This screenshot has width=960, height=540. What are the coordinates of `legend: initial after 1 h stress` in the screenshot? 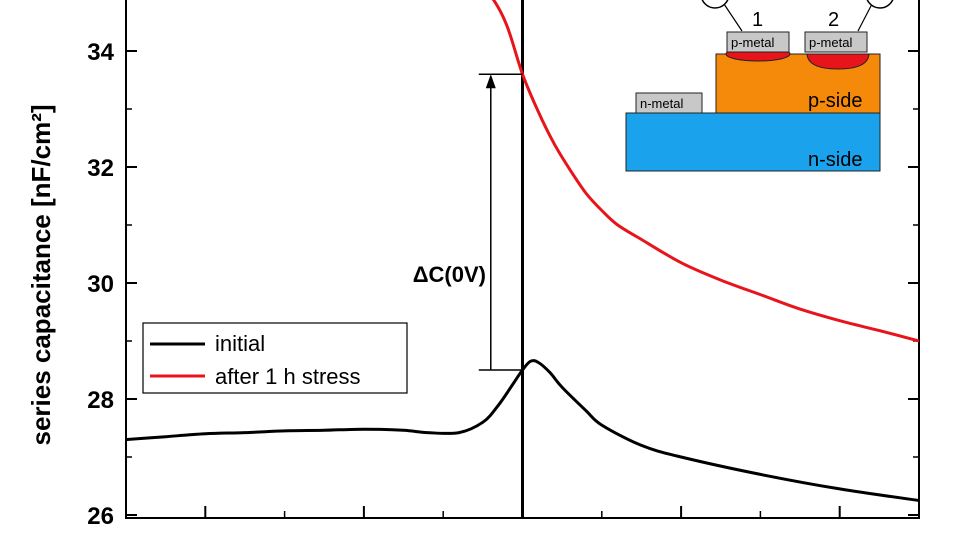 It's located at (275, 358).